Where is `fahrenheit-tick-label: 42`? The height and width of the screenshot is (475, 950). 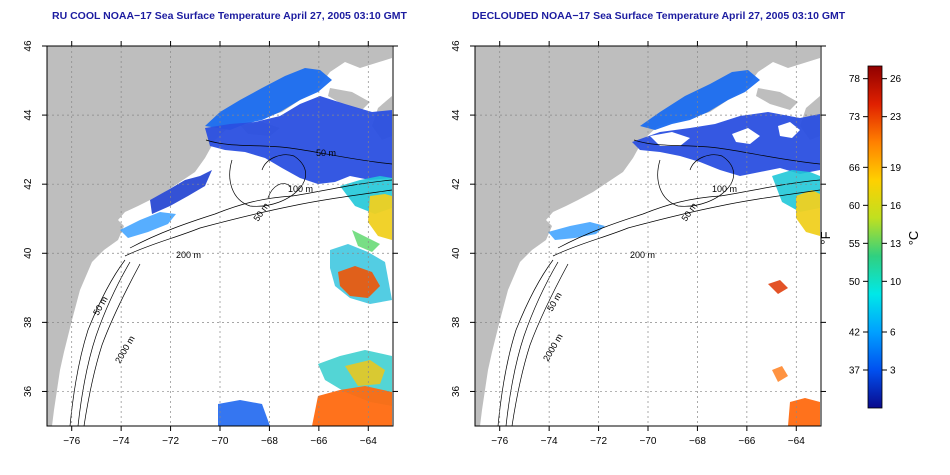
fahrenheit-tick-label: 42 is located at coordinates (855, 333).